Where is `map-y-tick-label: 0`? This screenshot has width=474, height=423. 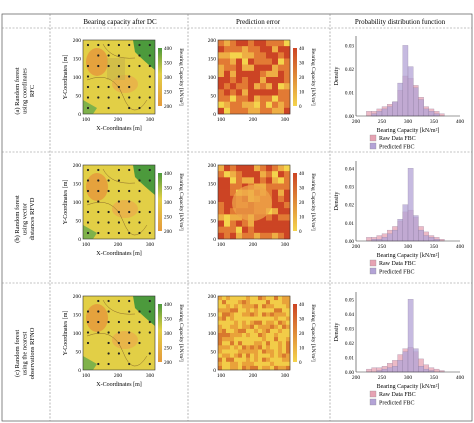
map-y-tick-label: 0 is located at coordinates (79, 371).